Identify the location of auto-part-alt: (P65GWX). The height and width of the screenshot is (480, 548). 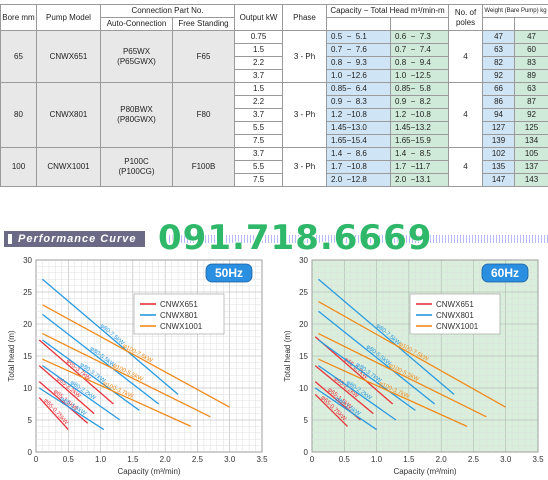
(136, 61).